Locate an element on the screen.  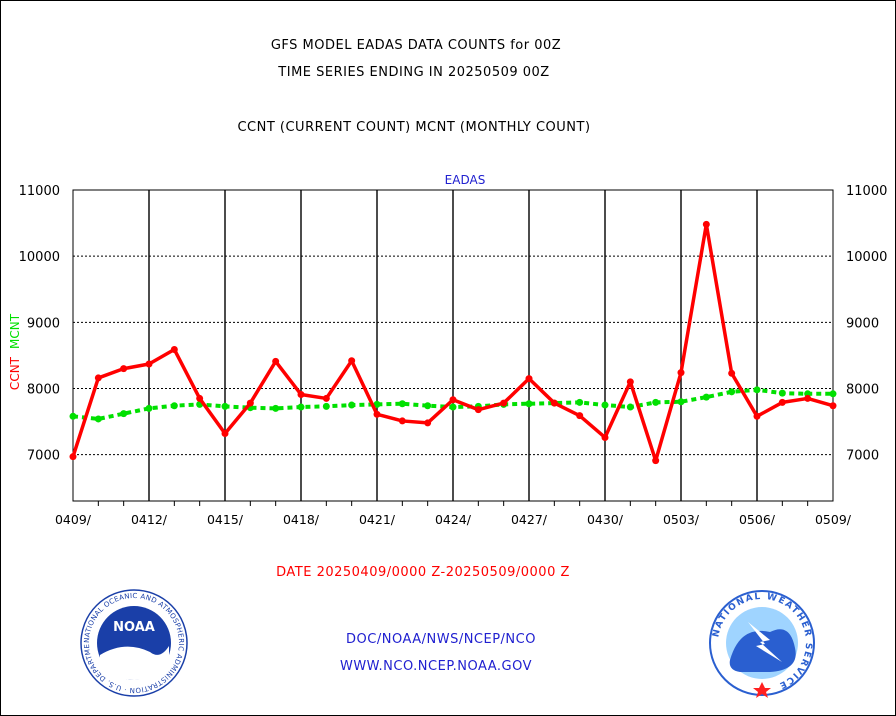
y-tick-label-left: 10000 is located at coordinates (39, 257).